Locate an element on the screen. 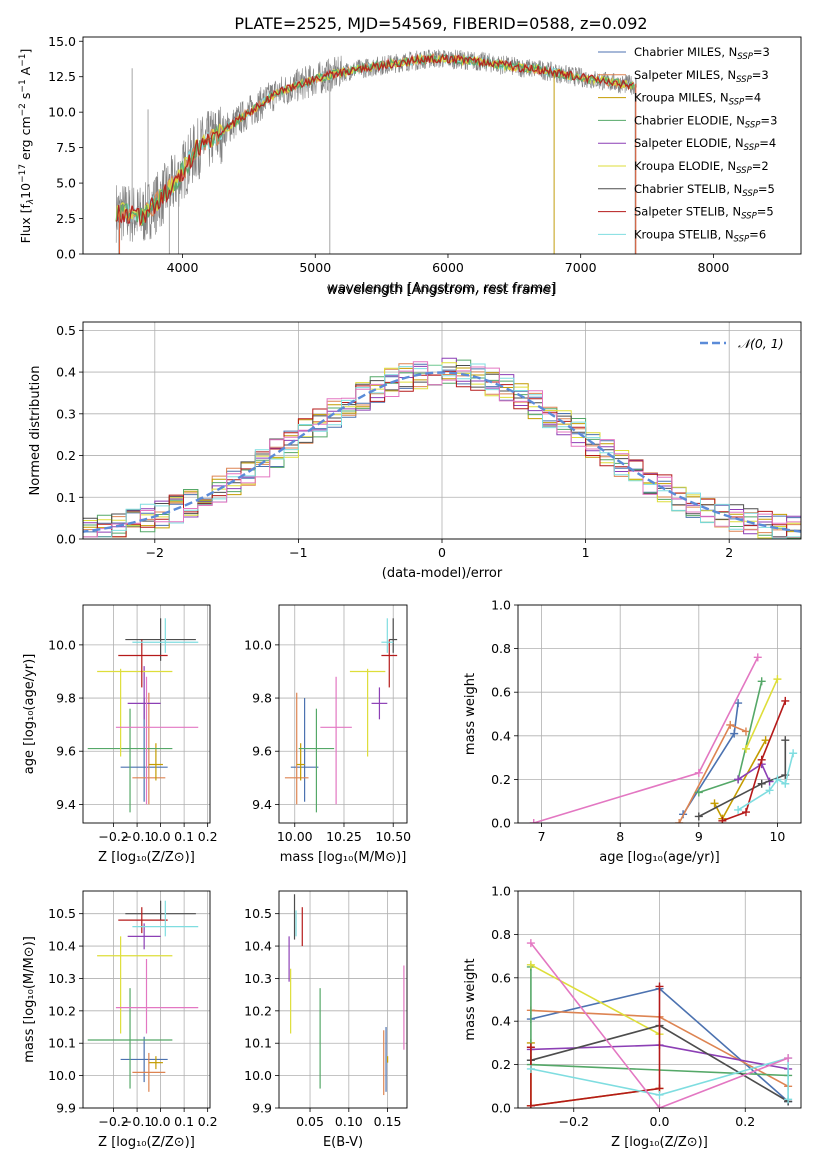 This screenshot has height=1170, width=819. x-tick-label: 0.15 is located at coordinates (388, 1121).